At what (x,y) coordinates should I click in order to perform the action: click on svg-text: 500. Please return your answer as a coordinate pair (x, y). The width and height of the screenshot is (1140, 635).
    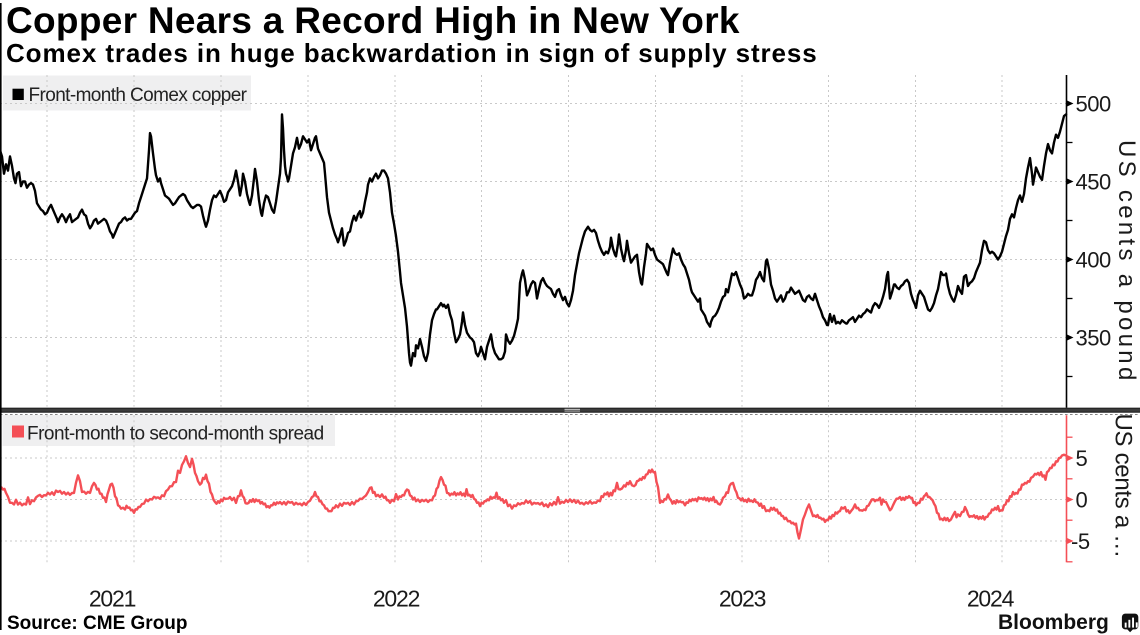
    Looking at the image, I should click on (1093, 104).